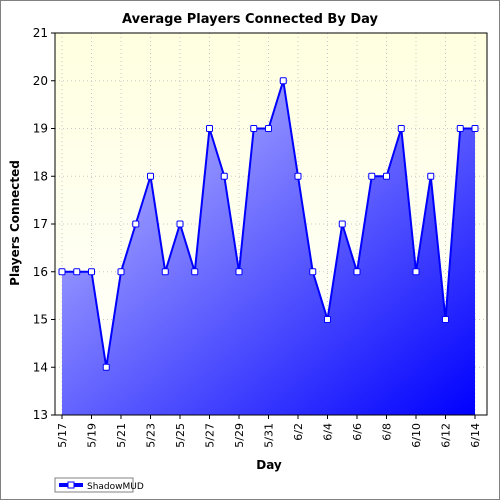 Image resolution: width=500 pixels, height=504 pixels. Describe the element at coordinates (121, 435) in the screenshot. I see `x-tick-label: 5/21` at that location.